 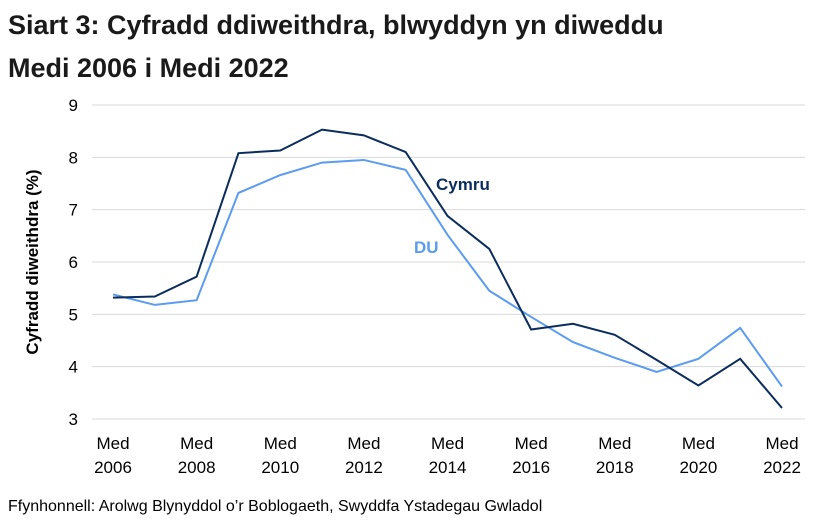 What do you see at coordinates (113, 467) in the screenshot?
I see `x-tick-label: 2006` at bounding box center [113, 467].